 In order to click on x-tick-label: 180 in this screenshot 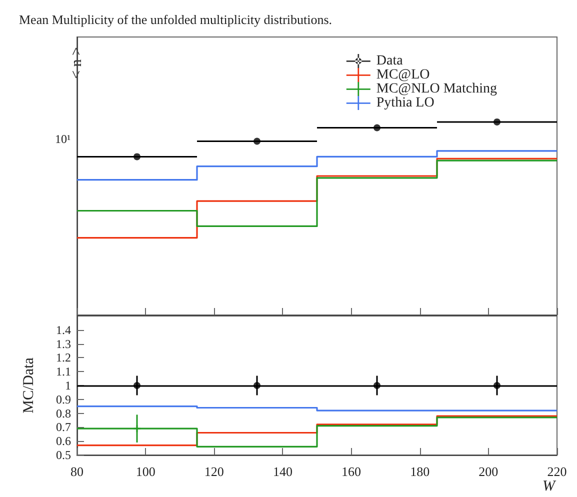, I will do `click(420, 471)`.